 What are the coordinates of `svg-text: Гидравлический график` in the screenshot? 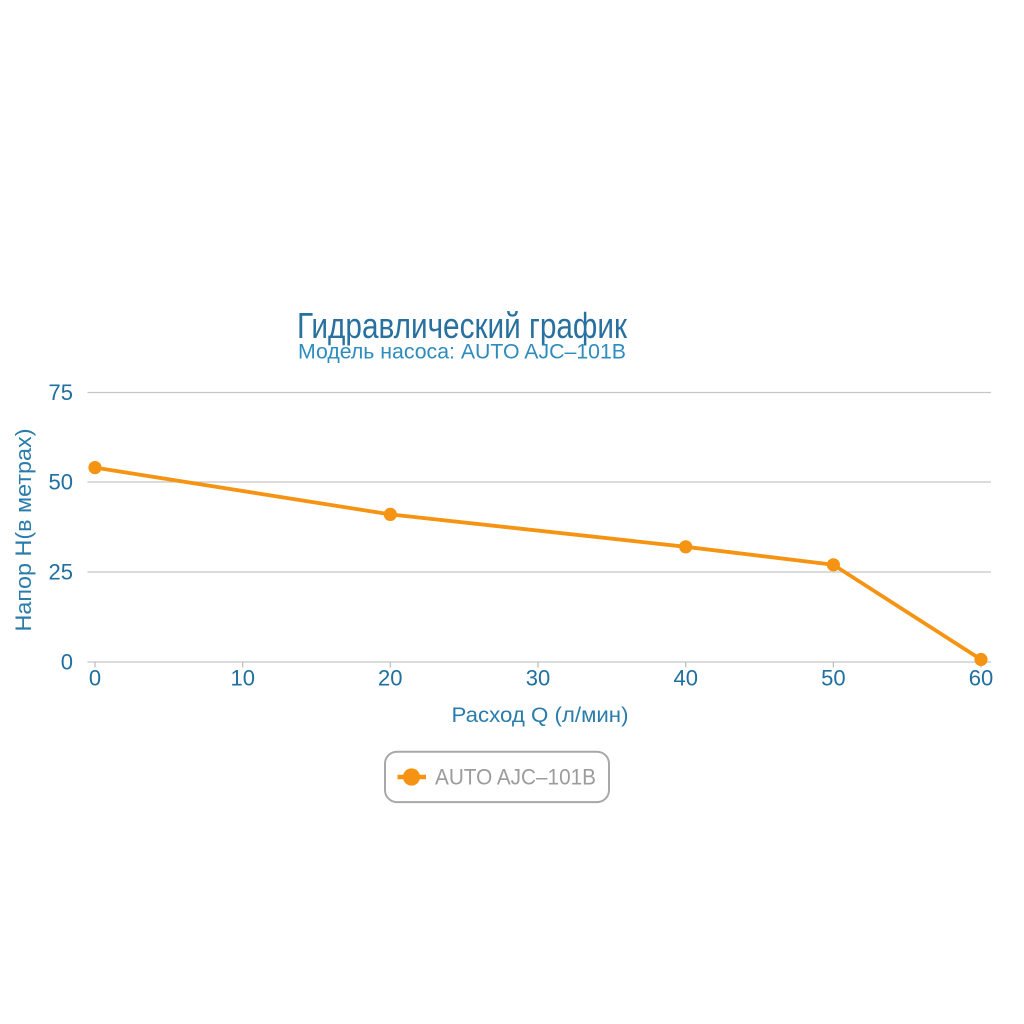 It's located at (462, 325).